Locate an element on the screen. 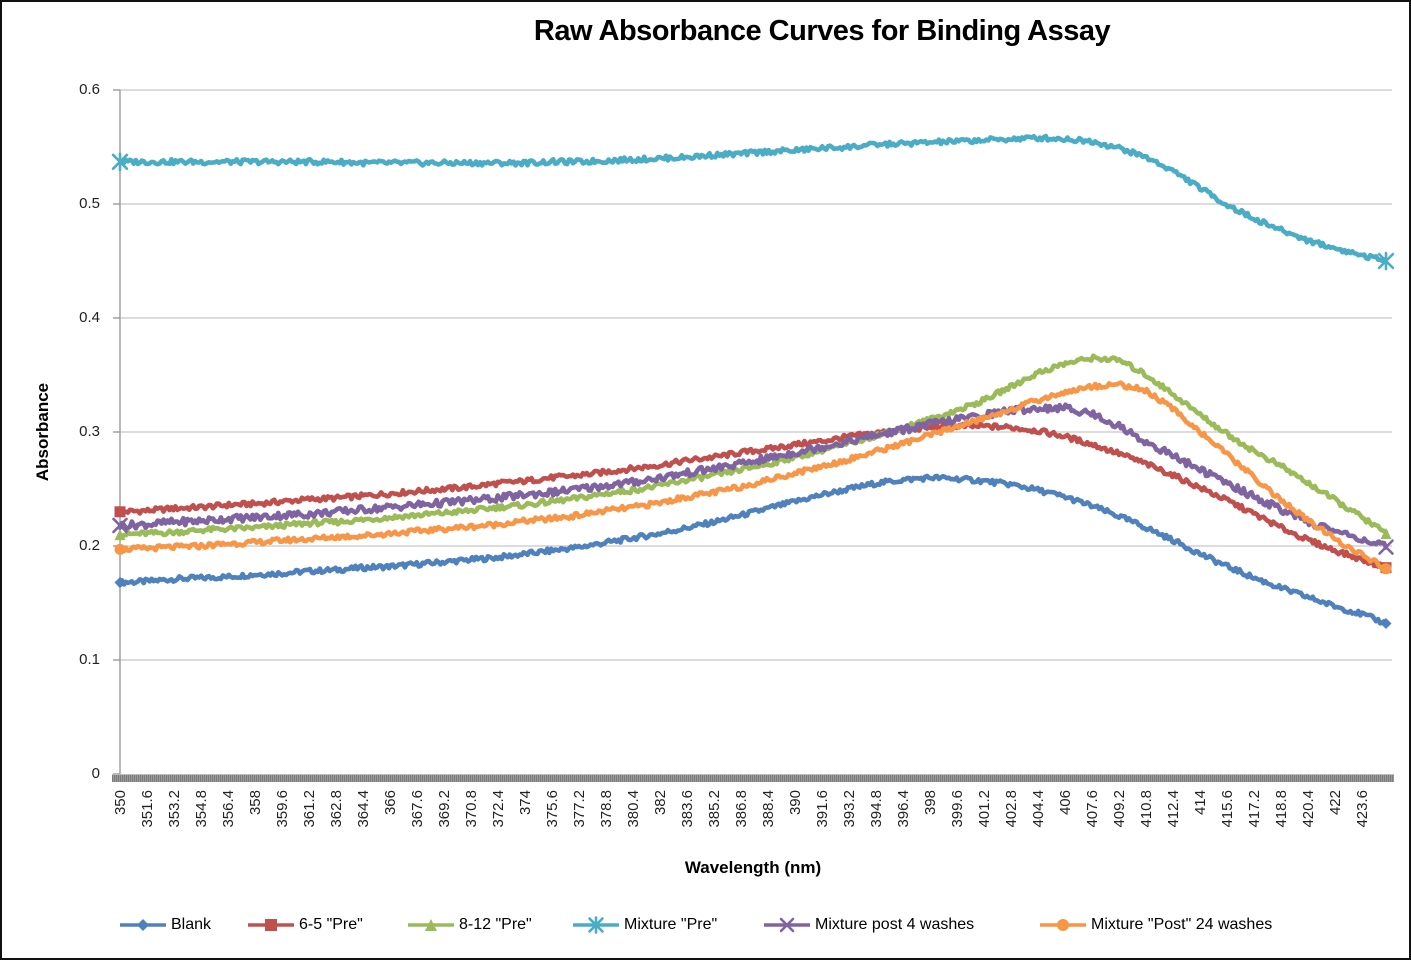 The width and height of the screenshot is (1411, 960). legend-item-8-12-pre: 8-12 "Pre" is located at coordinates (470, 925).